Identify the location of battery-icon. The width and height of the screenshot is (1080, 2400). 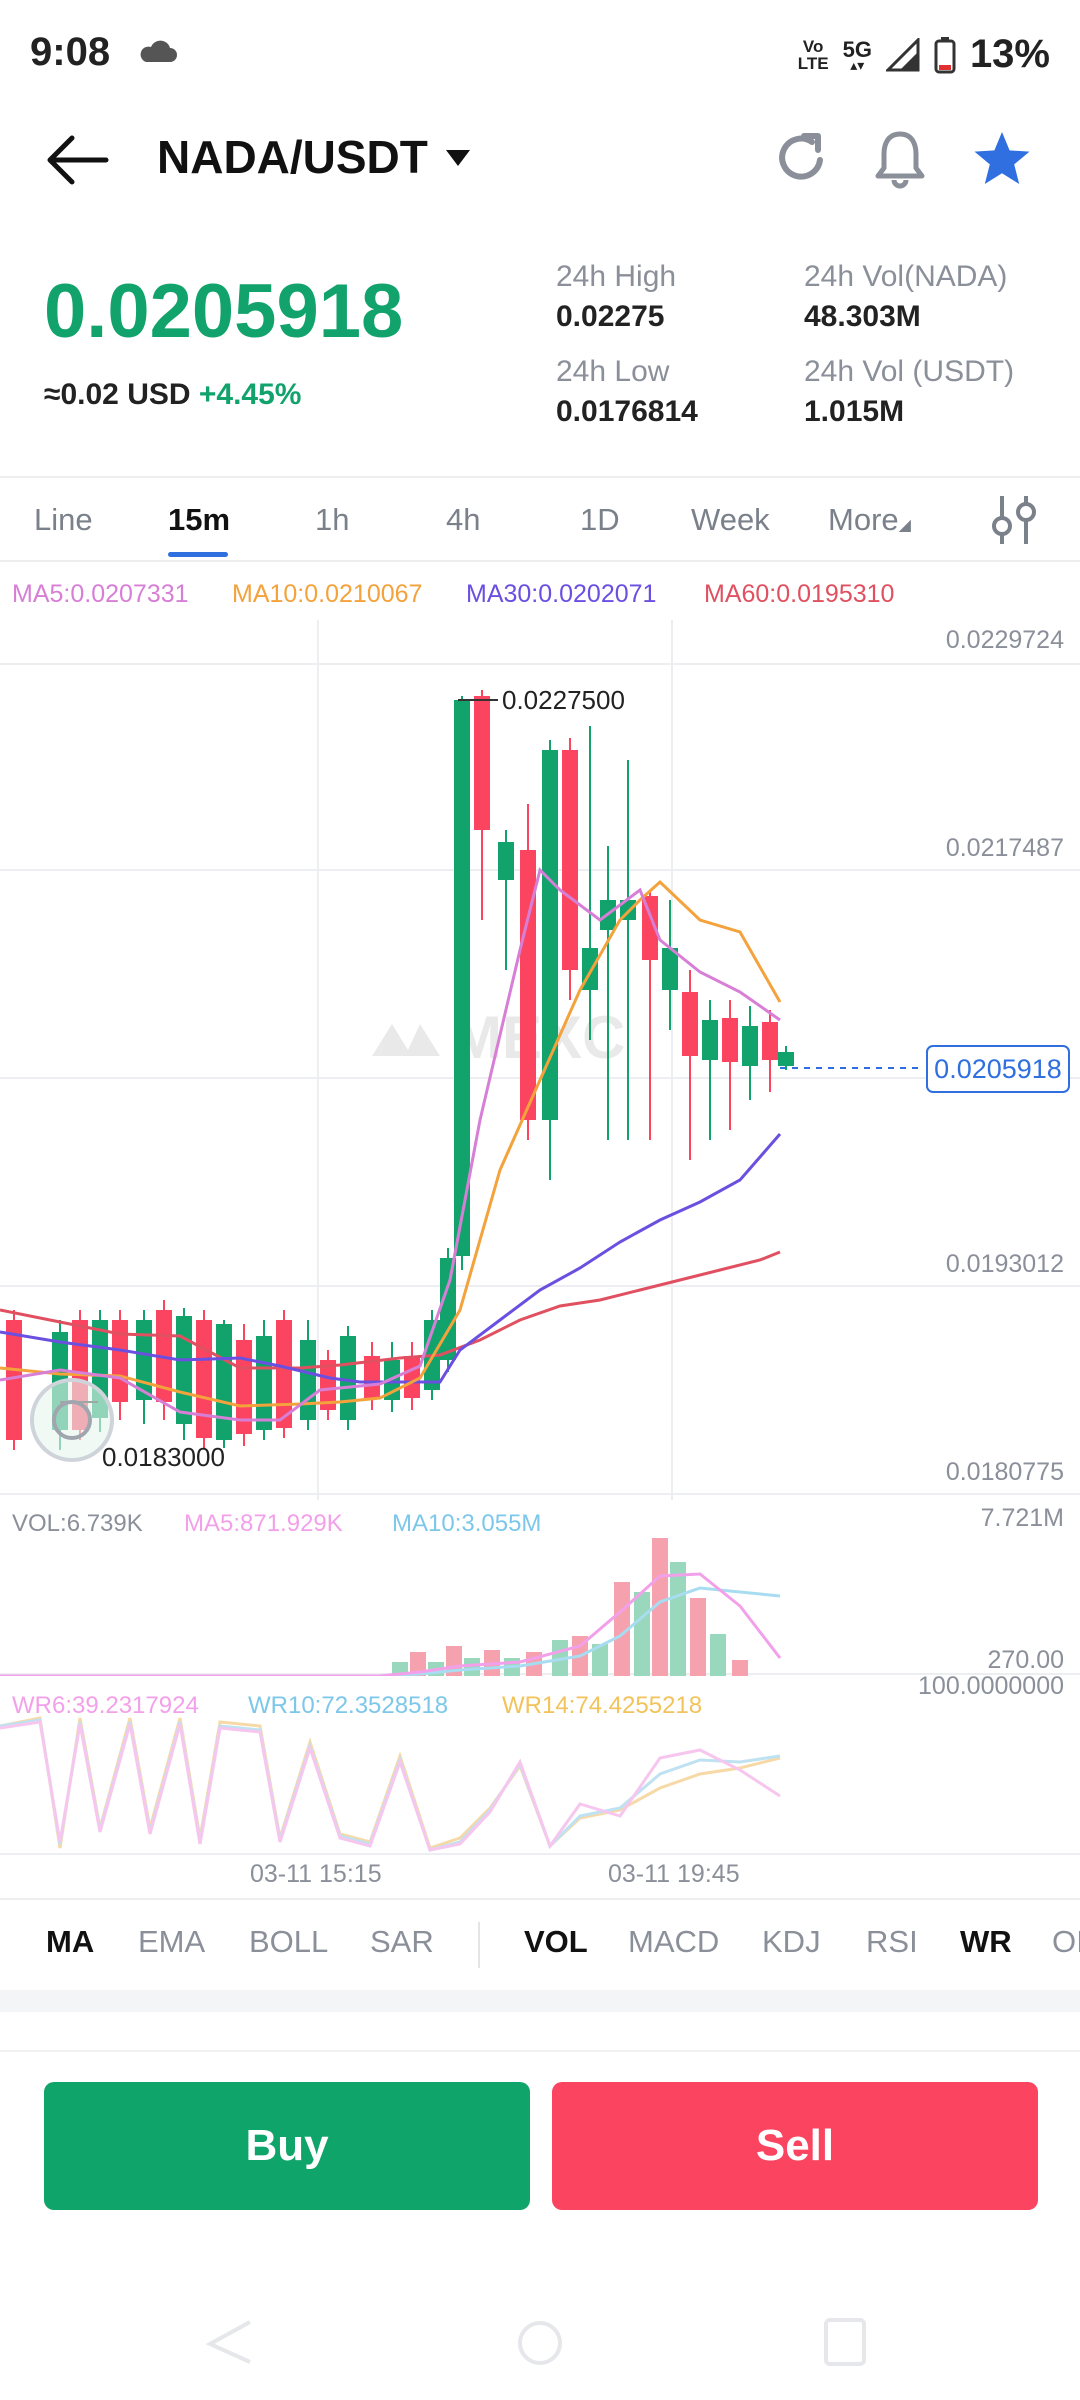
(945, 54).